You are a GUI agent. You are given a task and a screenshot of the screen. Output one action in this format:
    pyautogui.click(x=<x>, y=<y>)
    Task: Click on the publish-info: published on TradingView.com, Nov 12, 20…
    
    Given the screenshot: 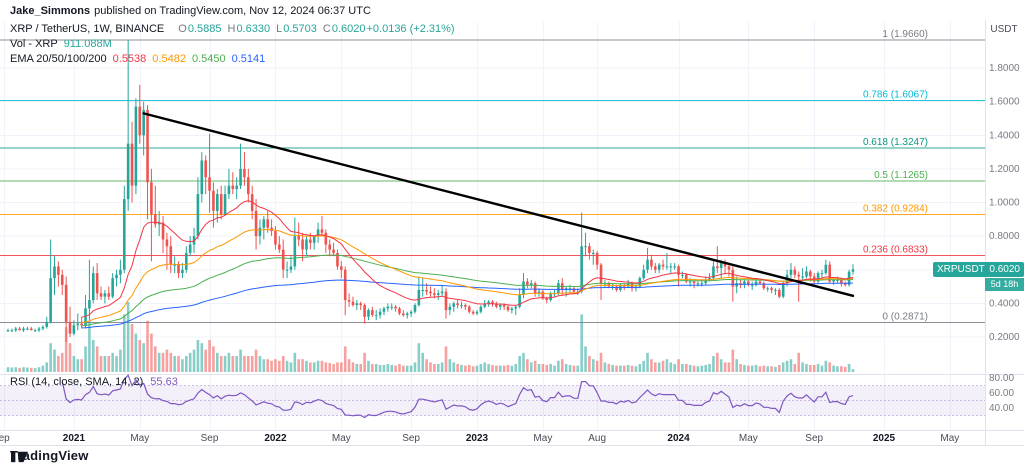 What is the action you would take?
    pyautogui.click(x=232, y=11)
    